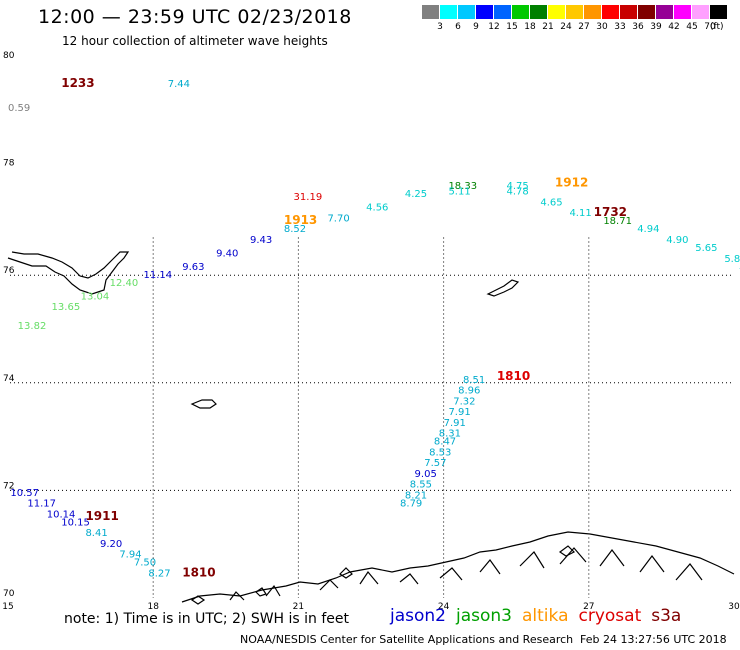  I want to click on color-scale-label: 18, so click(530, 27).